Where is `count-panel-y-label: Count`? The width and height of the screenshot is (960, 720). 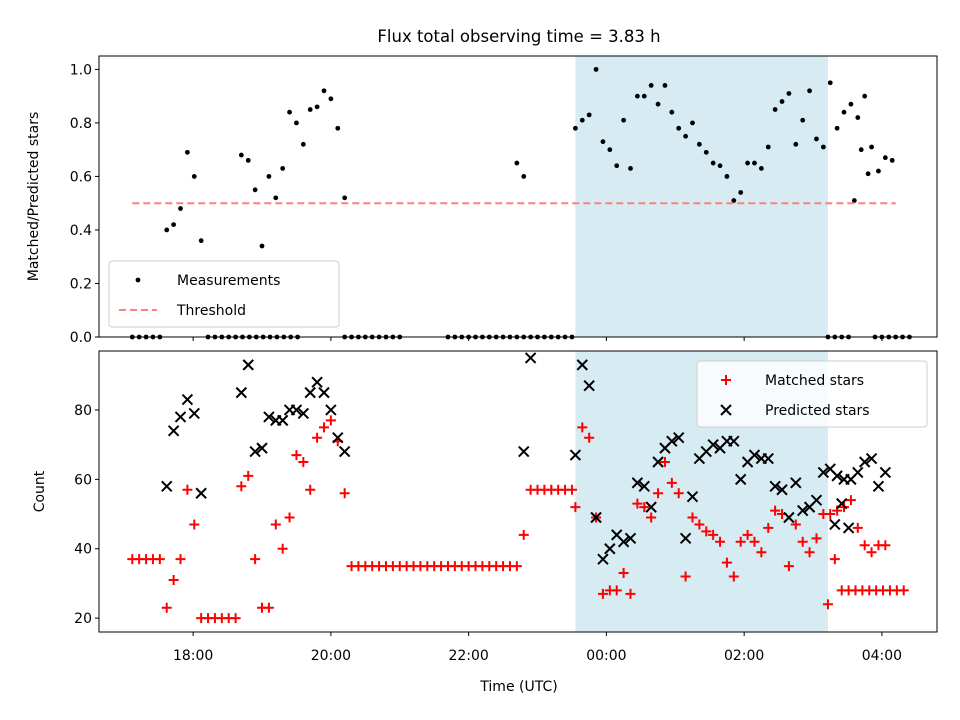
count-panel-y-label: Count is located at coordinates (40, 491).